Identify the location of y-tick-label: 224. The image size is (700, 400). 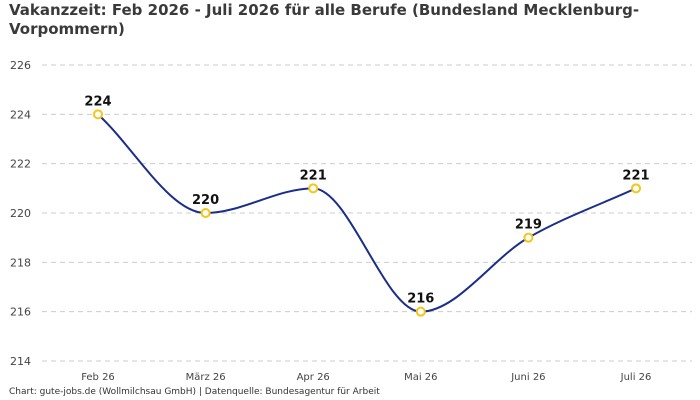
(20, 114).